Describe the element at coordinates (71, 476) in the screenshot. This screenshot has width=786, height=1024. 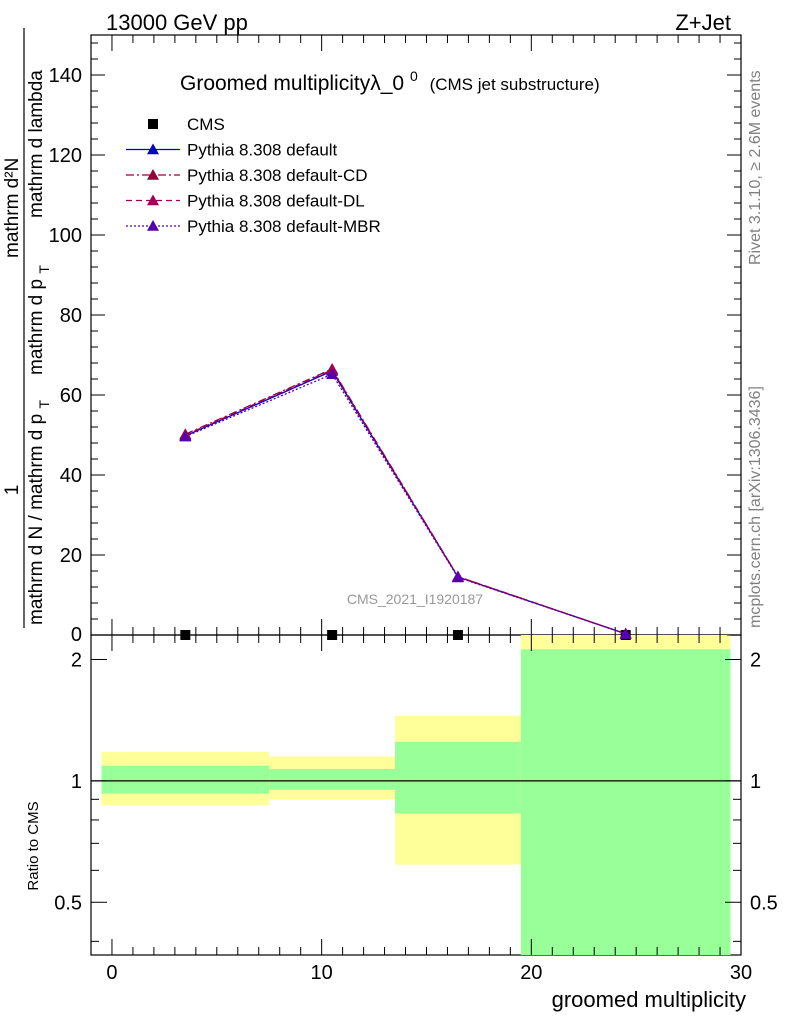
I see `main-y-tick-label: 40` at that location.